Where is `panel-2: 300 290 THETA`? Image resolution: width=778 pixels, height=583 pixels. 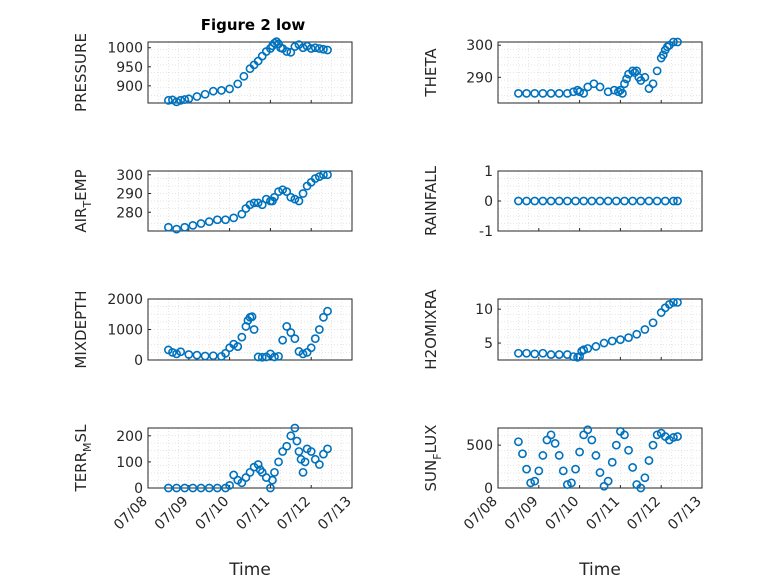 panel-2: 300 290 THETA is located at coordinates (562, 70).